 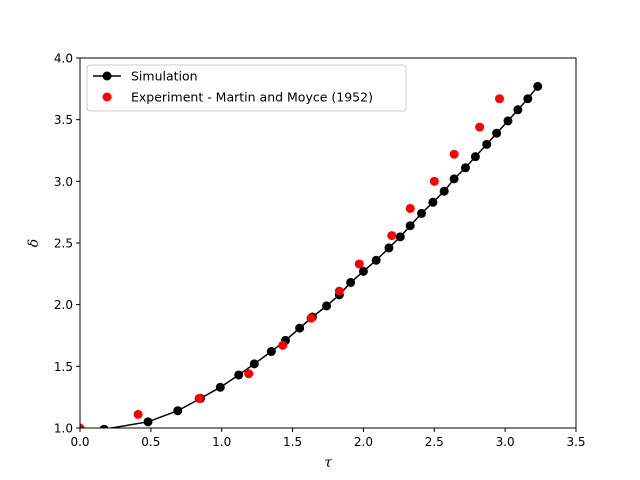 What do you see at coordinates (63, 59) in the screenshot?
I see `y-tick-label: 4.0` at bounding box center [63, 59].